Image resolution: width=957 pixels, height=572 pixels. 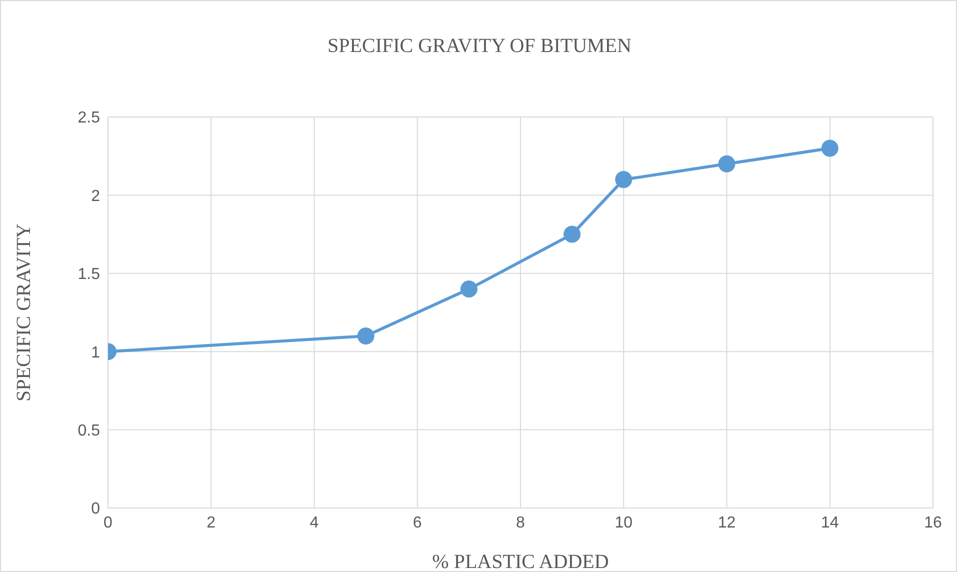 I want to click on x-tick-label: 10, so click(x=623, y=523).